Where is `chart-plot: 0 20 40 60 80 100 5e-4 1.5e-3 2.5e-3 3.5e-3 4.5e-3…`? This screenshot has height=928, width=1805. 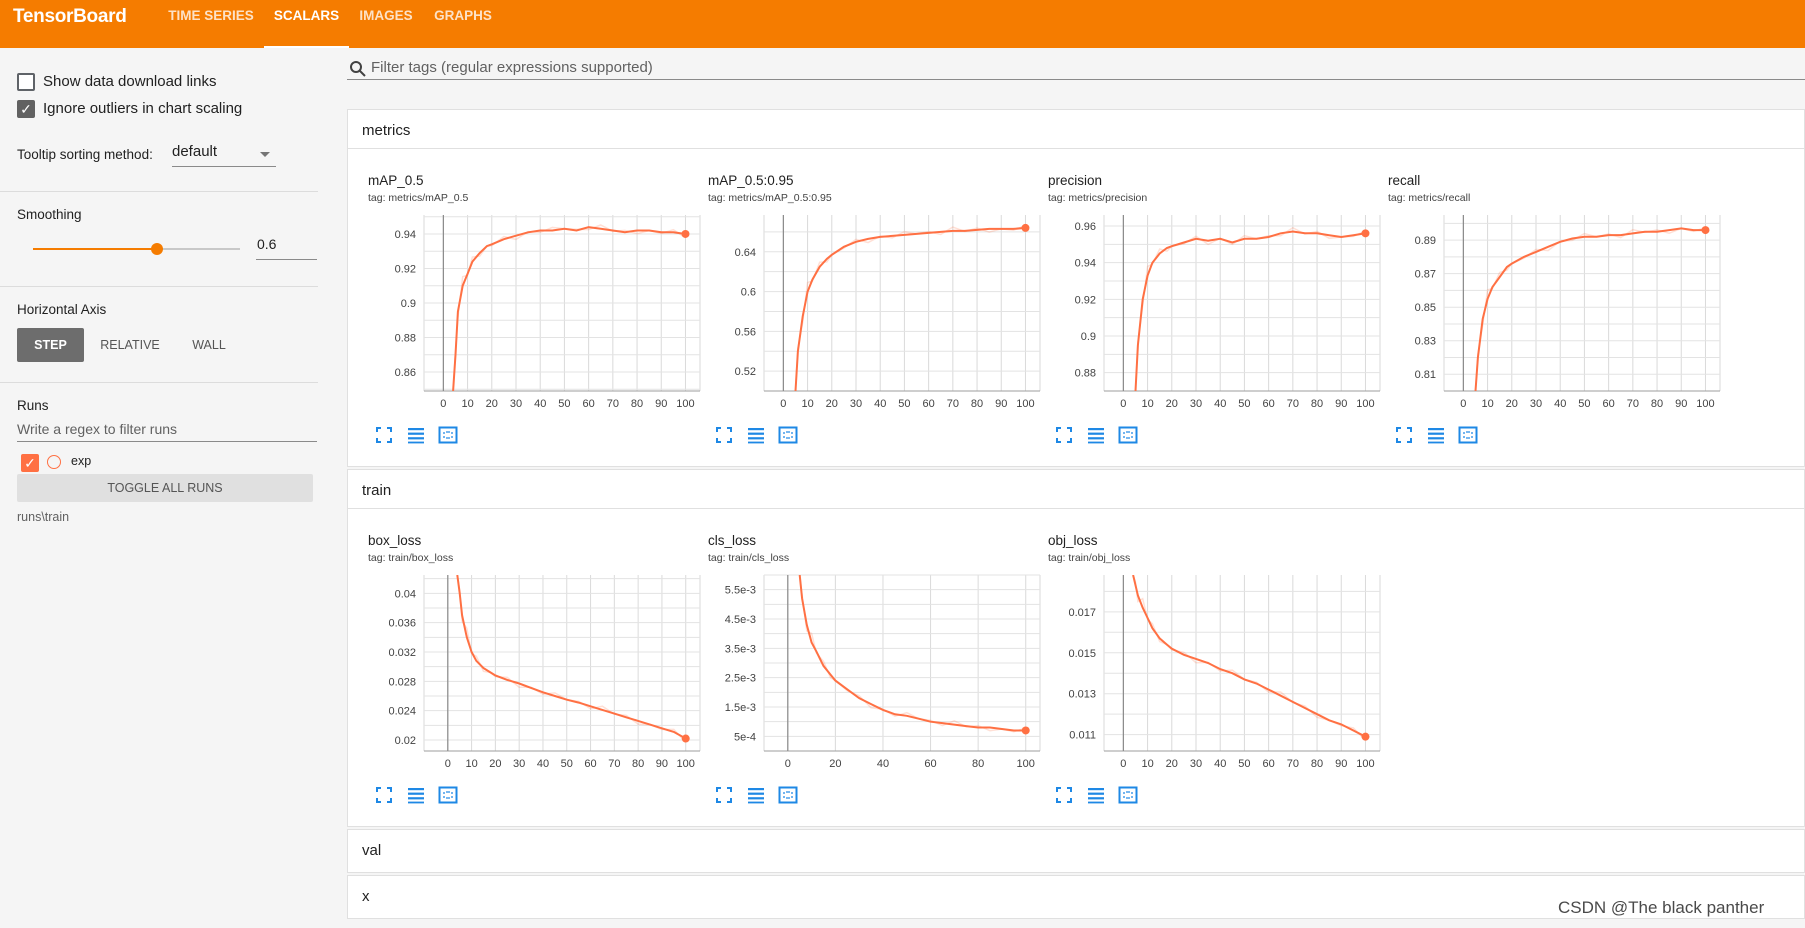 chart-plot: 0 20 40 60 80 100 5e-4 1.5e-3 2.5e-3 3.5e-3 4.5e-3… is located at coordinates (874, 673).